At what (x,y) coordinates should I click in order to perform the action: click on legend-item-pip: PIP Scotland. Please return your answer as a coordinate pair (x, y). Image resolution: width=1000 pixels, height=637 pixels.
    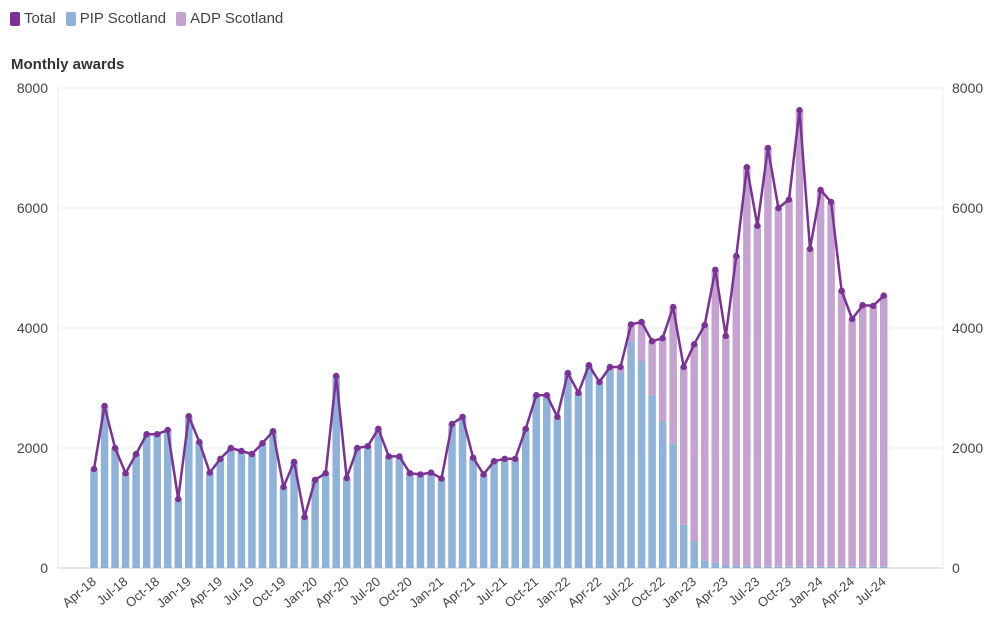
    Looking at the image, I should click on (115, 18).